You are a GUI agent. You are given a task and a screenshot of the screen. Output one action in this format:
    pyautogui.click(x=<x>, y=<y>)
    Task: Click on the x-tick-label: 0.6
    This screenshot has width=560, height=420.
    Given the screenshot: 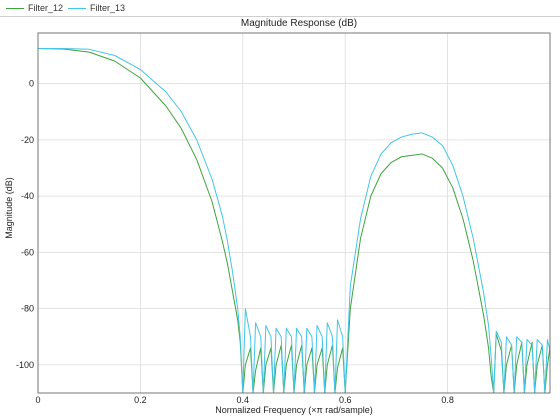 What is the action you would take?
    pyautogui.click(x=345, y=400)
    